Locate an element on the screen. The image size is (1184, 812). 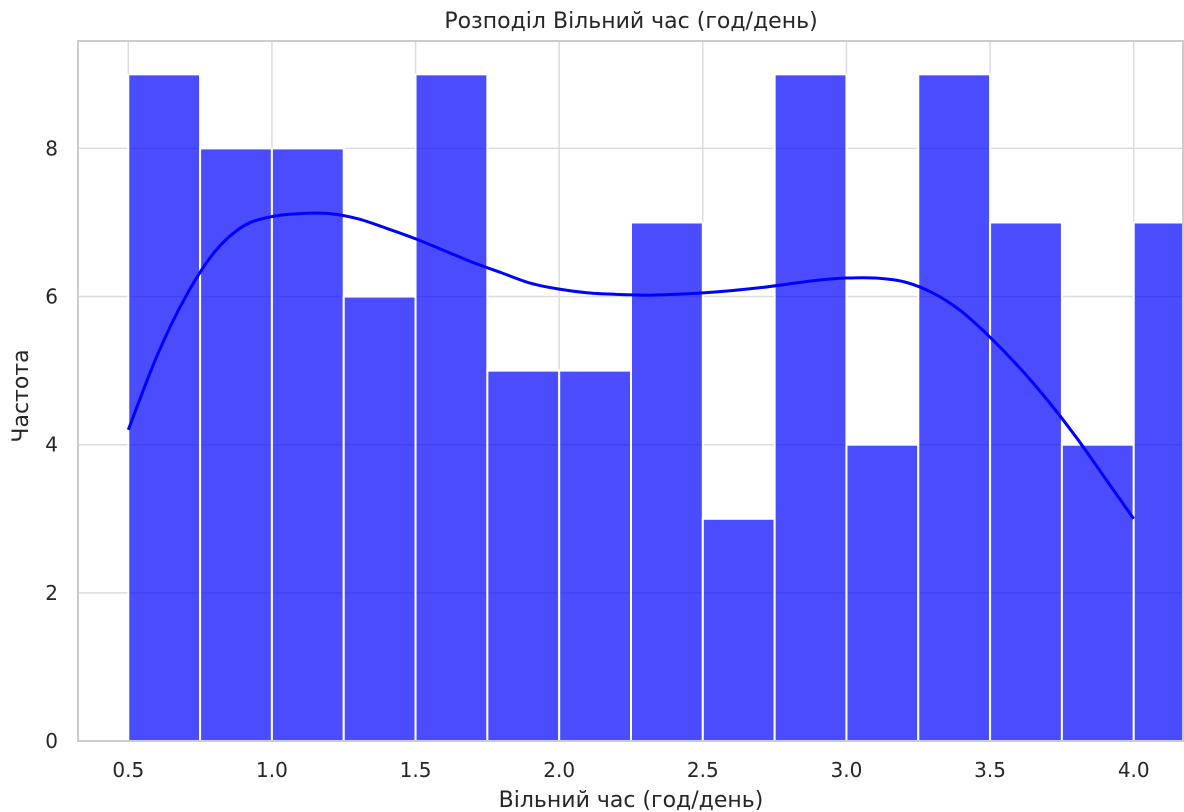
y-tick-label-1: 2 is located at coordinates (51, 593).